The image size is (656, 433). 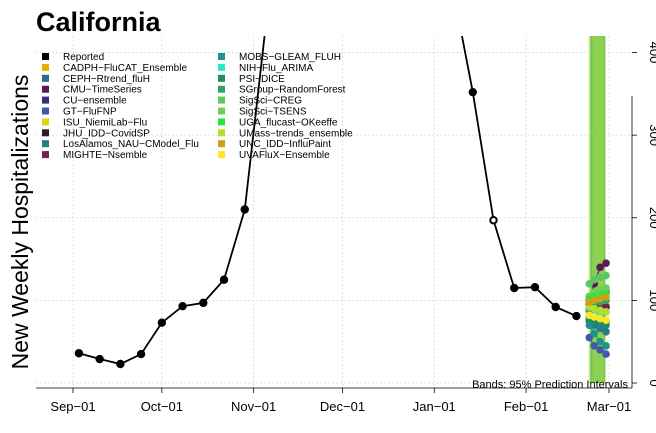 What do you see at coordinates (284, 155) in the screenshot?
I see `legend-label: UVAFluX−Ensemble` at bounding box center [284, 155].